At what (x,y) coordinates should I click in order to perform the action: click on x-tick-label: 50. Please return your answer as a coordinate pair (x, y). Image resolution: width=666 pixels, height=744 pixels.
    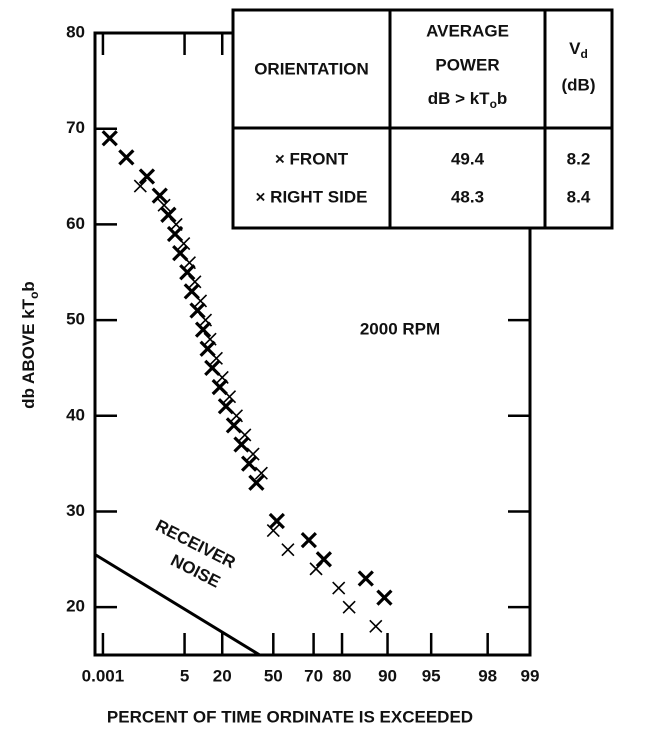
    Looking at the image, I should click on (273, 675).